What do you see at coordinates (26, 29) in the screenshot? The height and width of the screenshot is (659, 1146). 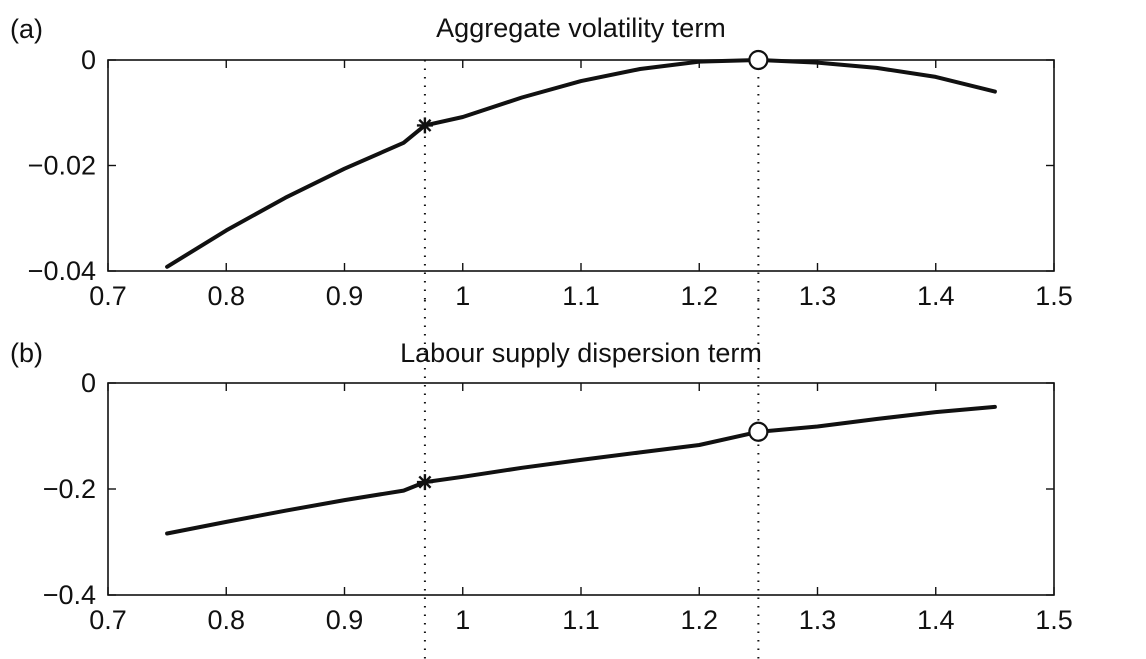 I see `panel-label: (a)` at bounding box center [26, 29].